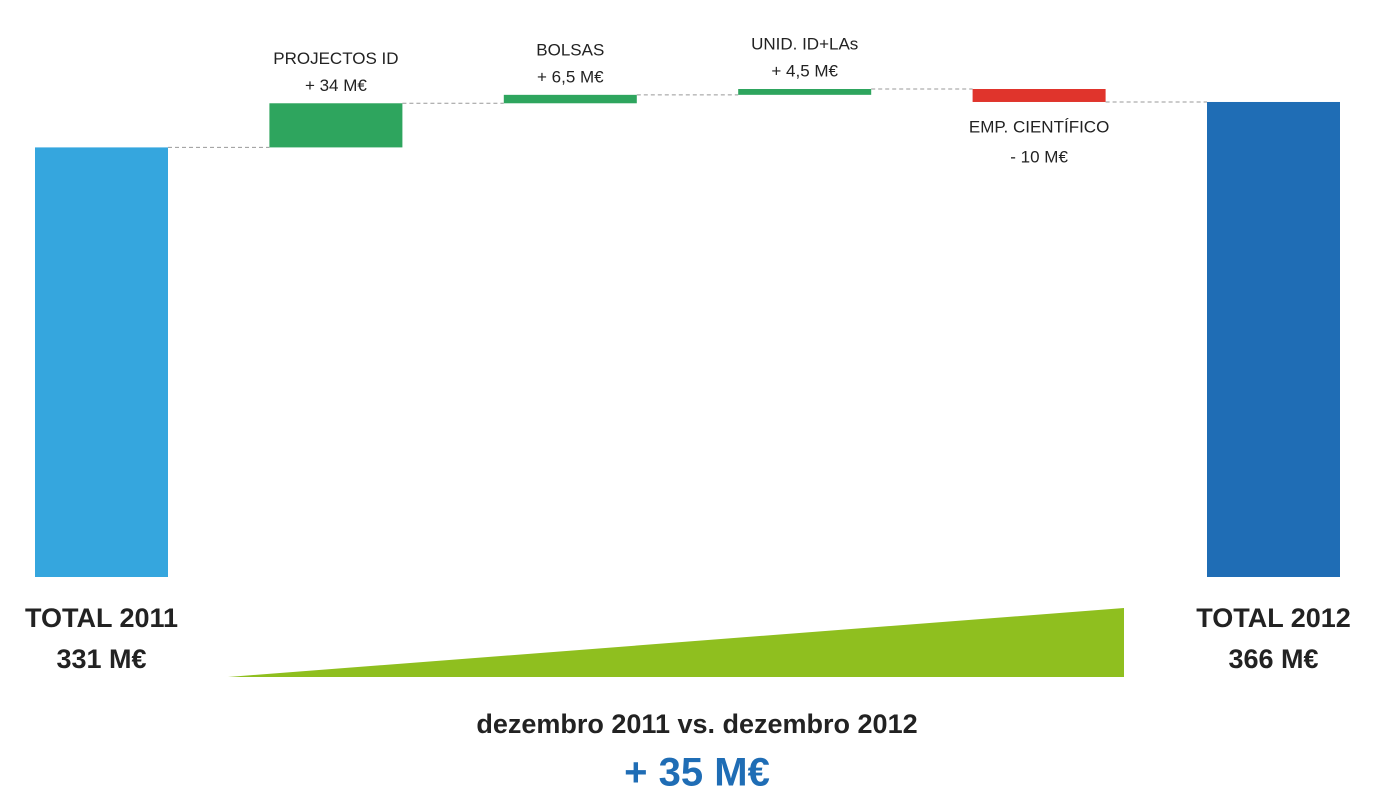  Describe the element at coordinates (101, 618) in the screenshot. I see `category-label: TOTAL 2011` at that location.